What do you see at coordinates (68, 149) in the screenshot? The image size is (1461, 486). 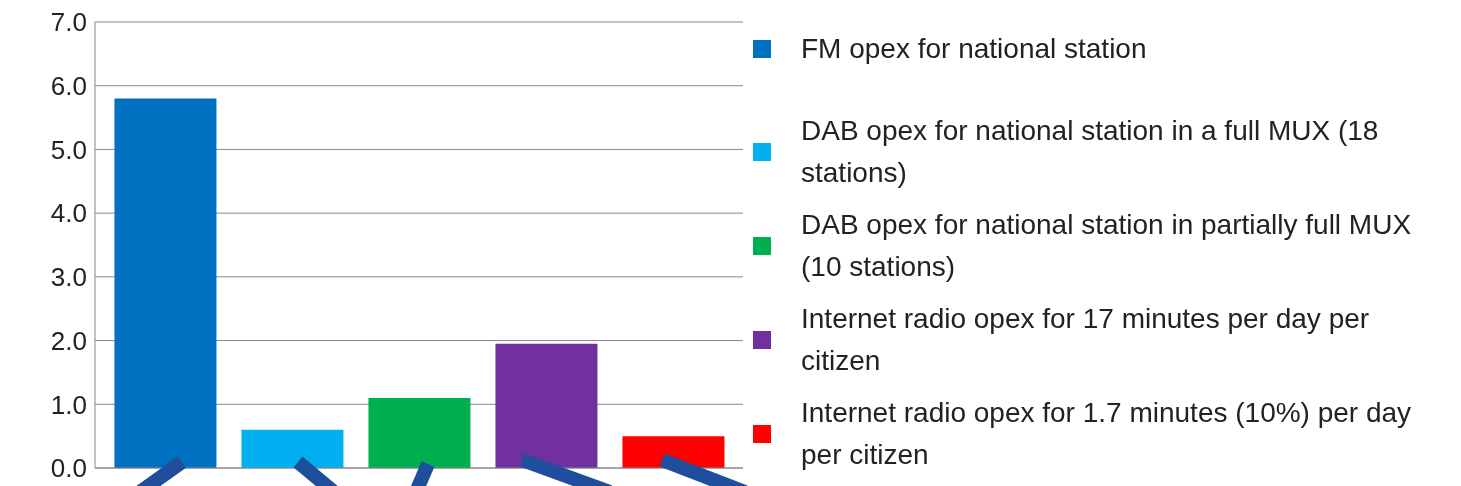 I see `y-tick-label: 5.0` at bounding box center [68, 149].